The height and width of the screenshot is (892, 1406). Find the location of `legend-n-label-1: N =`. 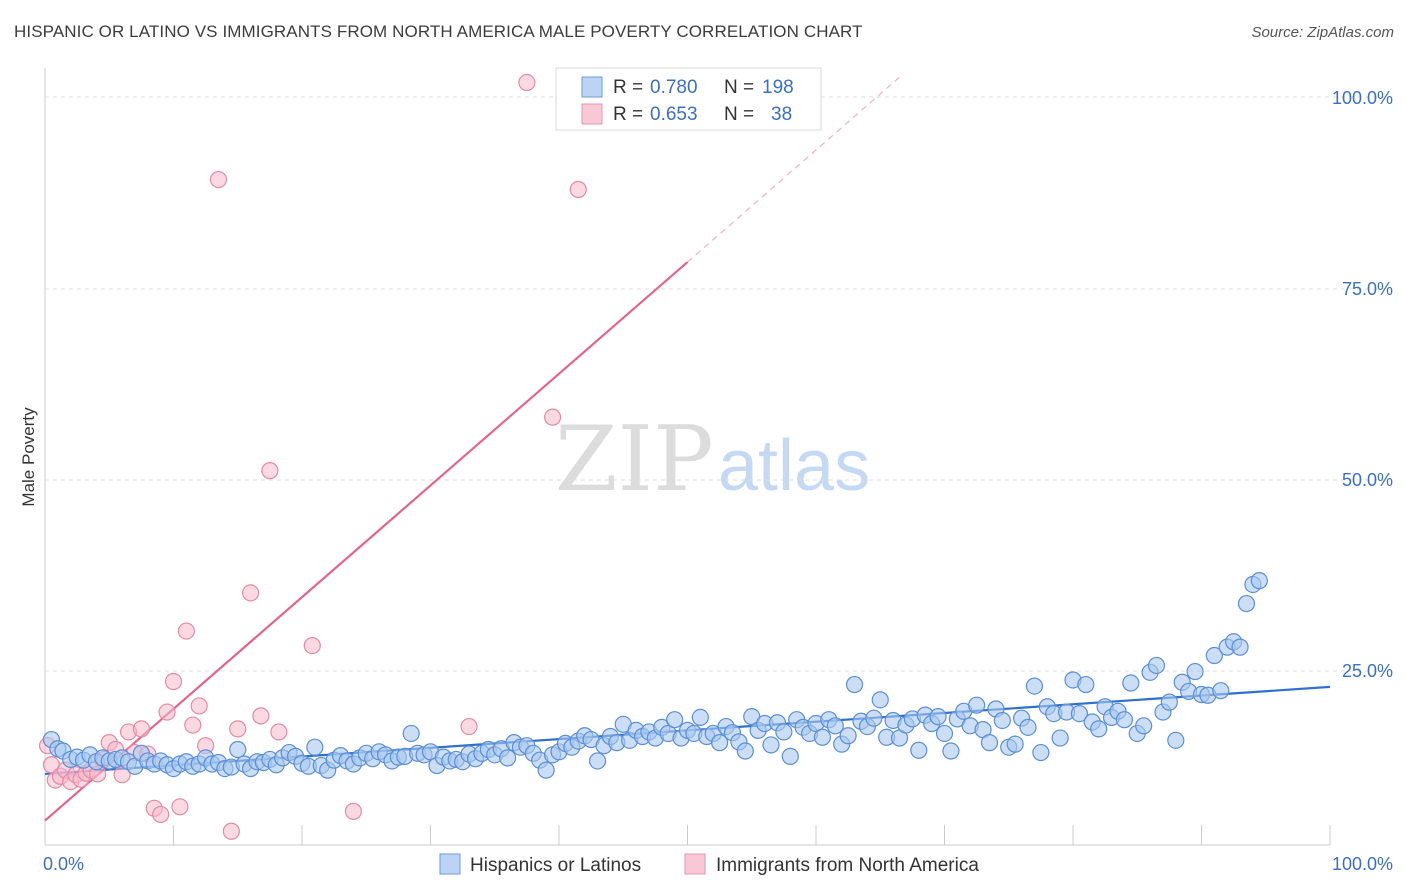

legend-n-label-1: N = is located at coordinates (739, 87).